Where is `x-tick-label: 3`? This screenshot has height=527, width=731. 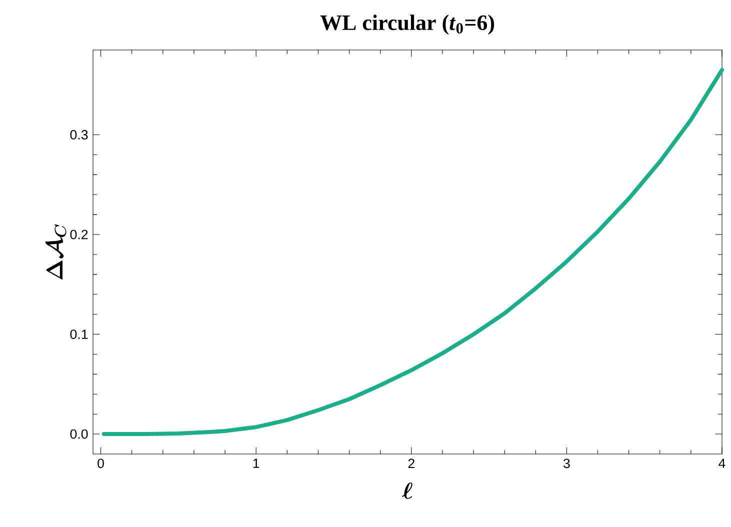
x-tick-label: 3 is located at coordinates (566, 463).